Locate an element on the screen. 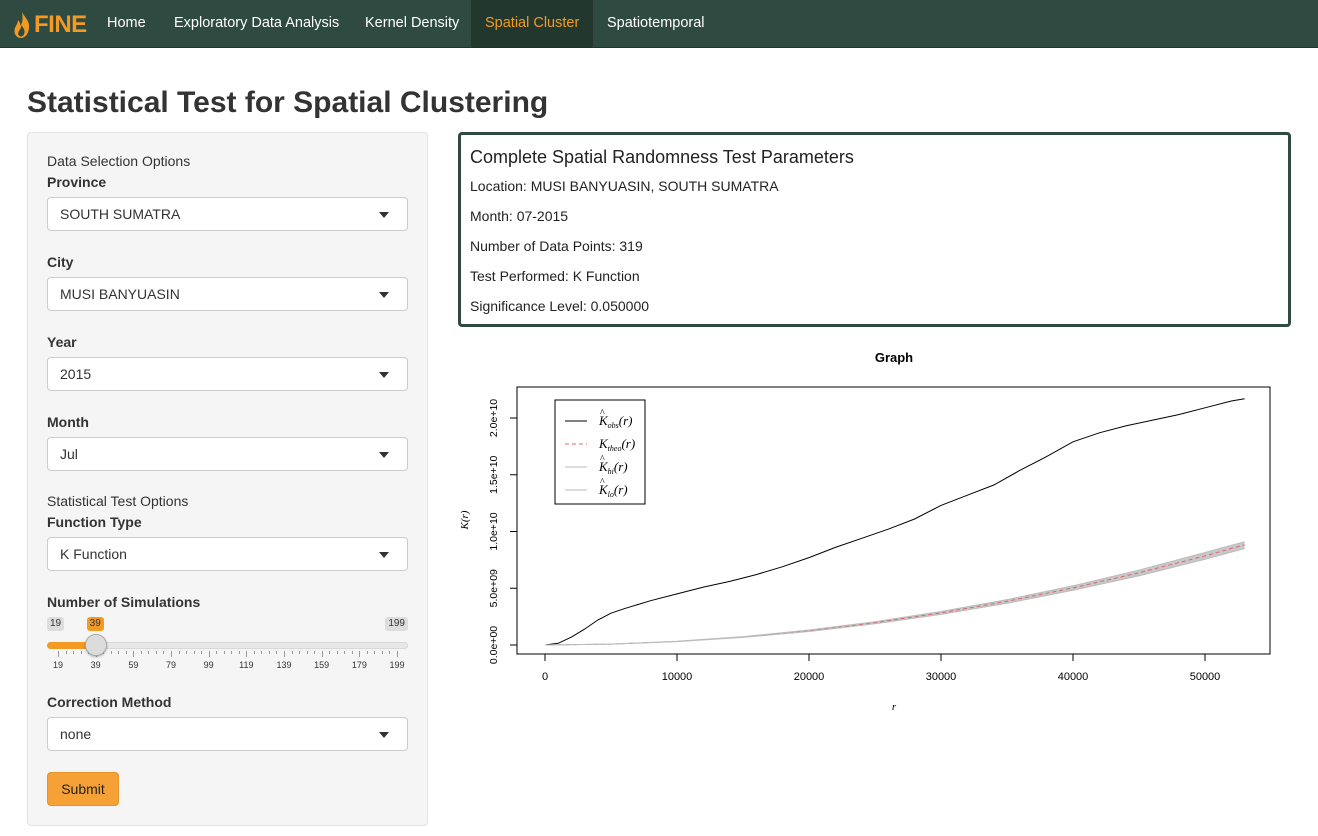  correction-method-select: none is located at coordinates (227, 734).